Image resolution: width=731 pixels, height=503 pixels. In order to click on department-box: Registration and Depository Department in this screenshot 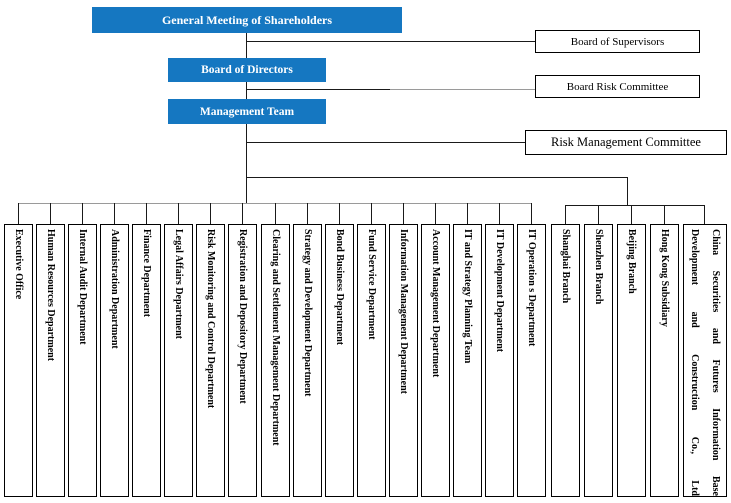, I will do `click(242, 360)`.